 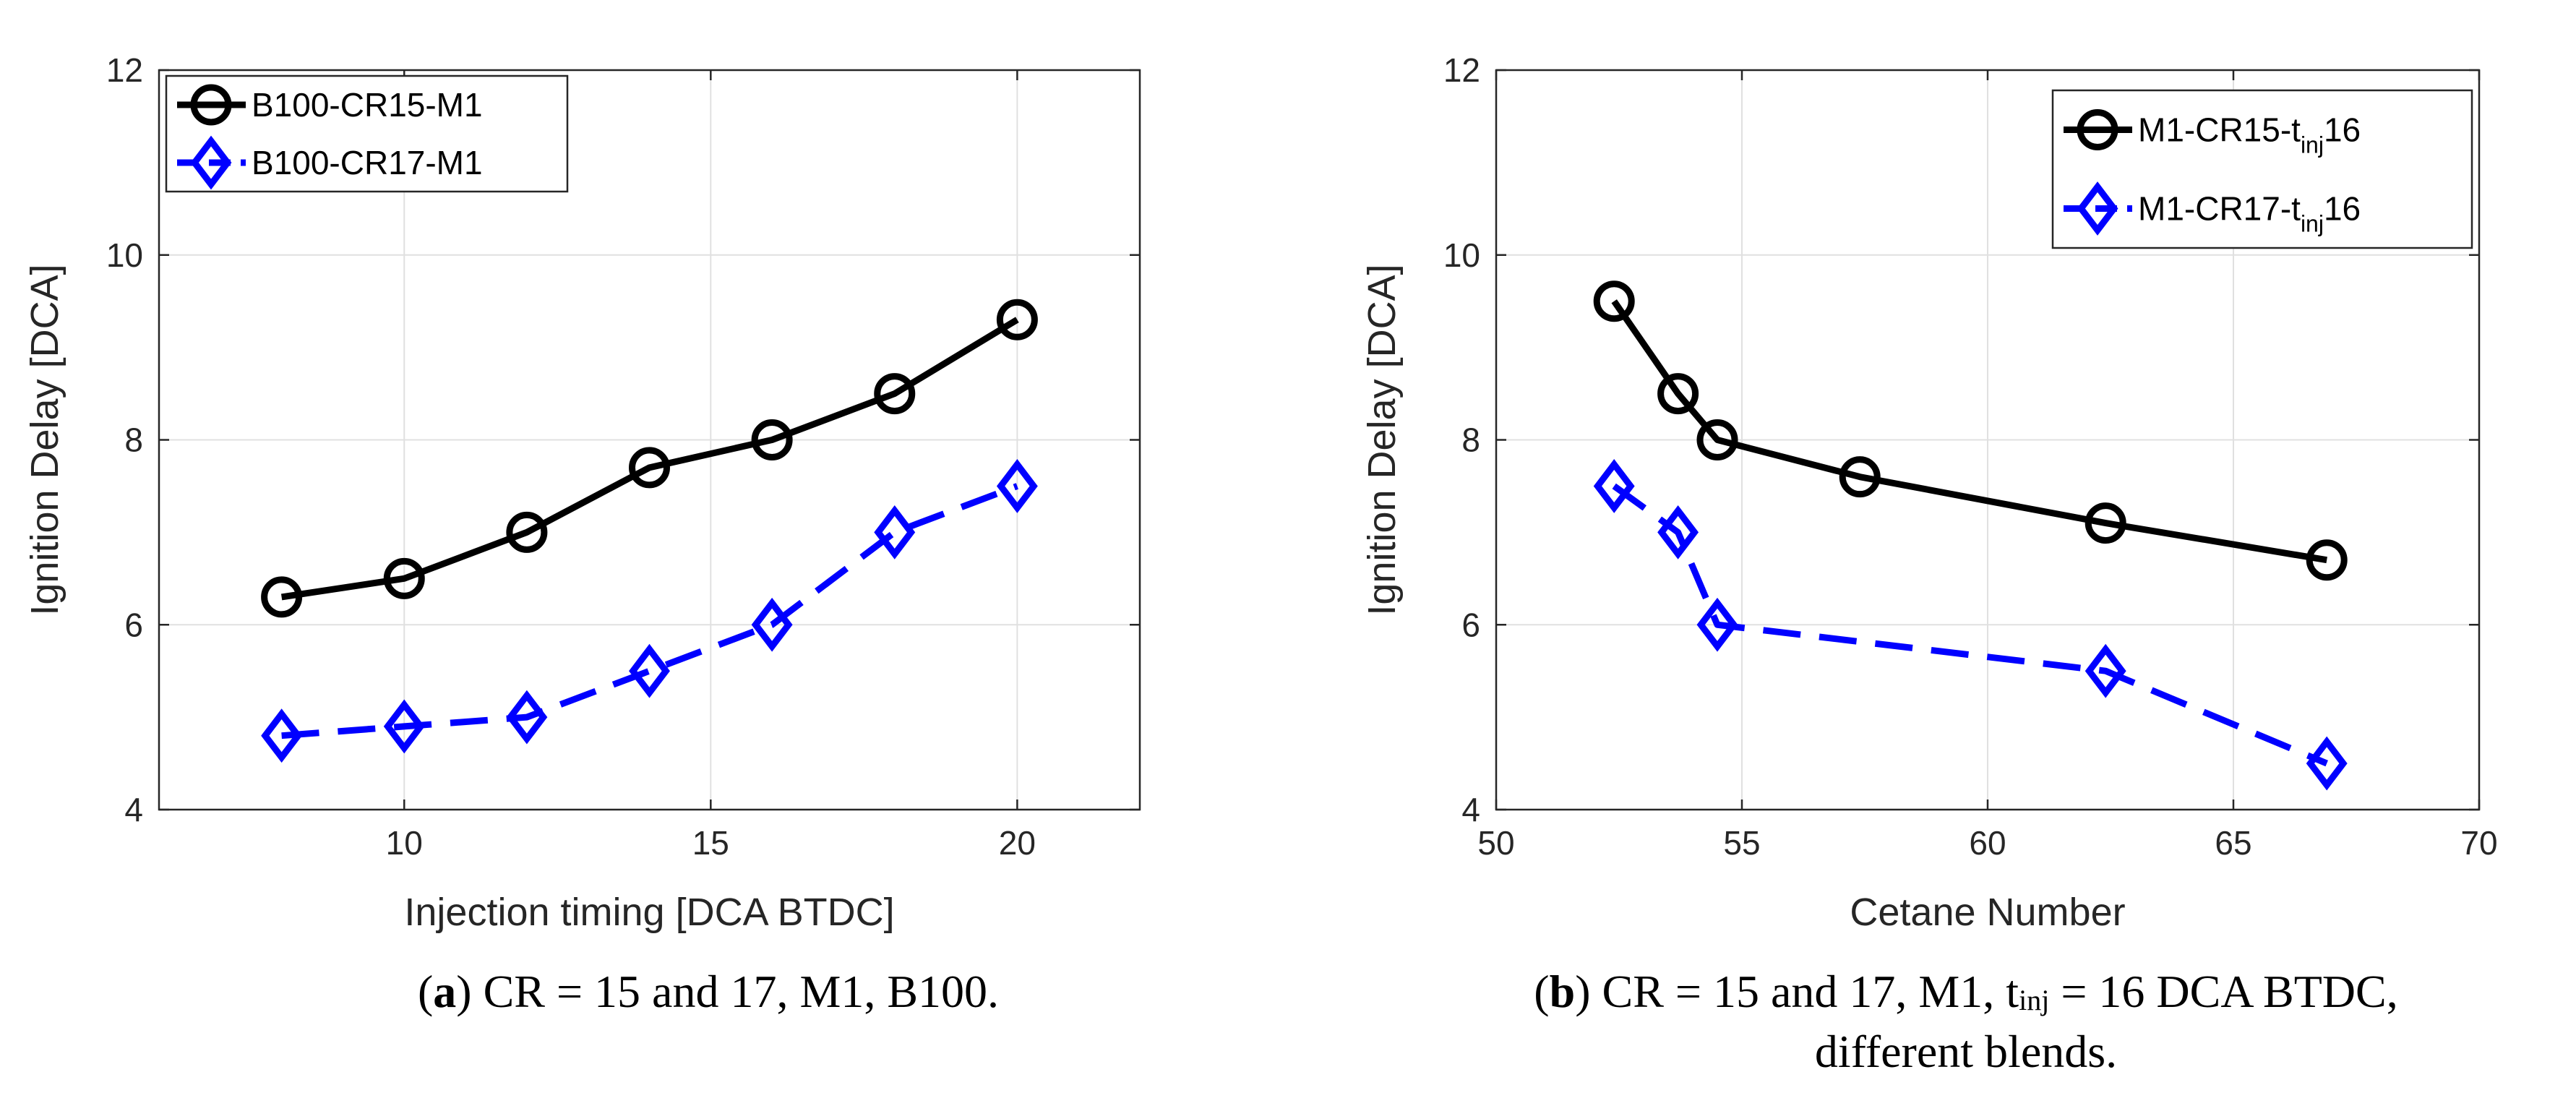 I want to click on legend-label-main: M1-CR15-t, so click(x=2220, y=130).